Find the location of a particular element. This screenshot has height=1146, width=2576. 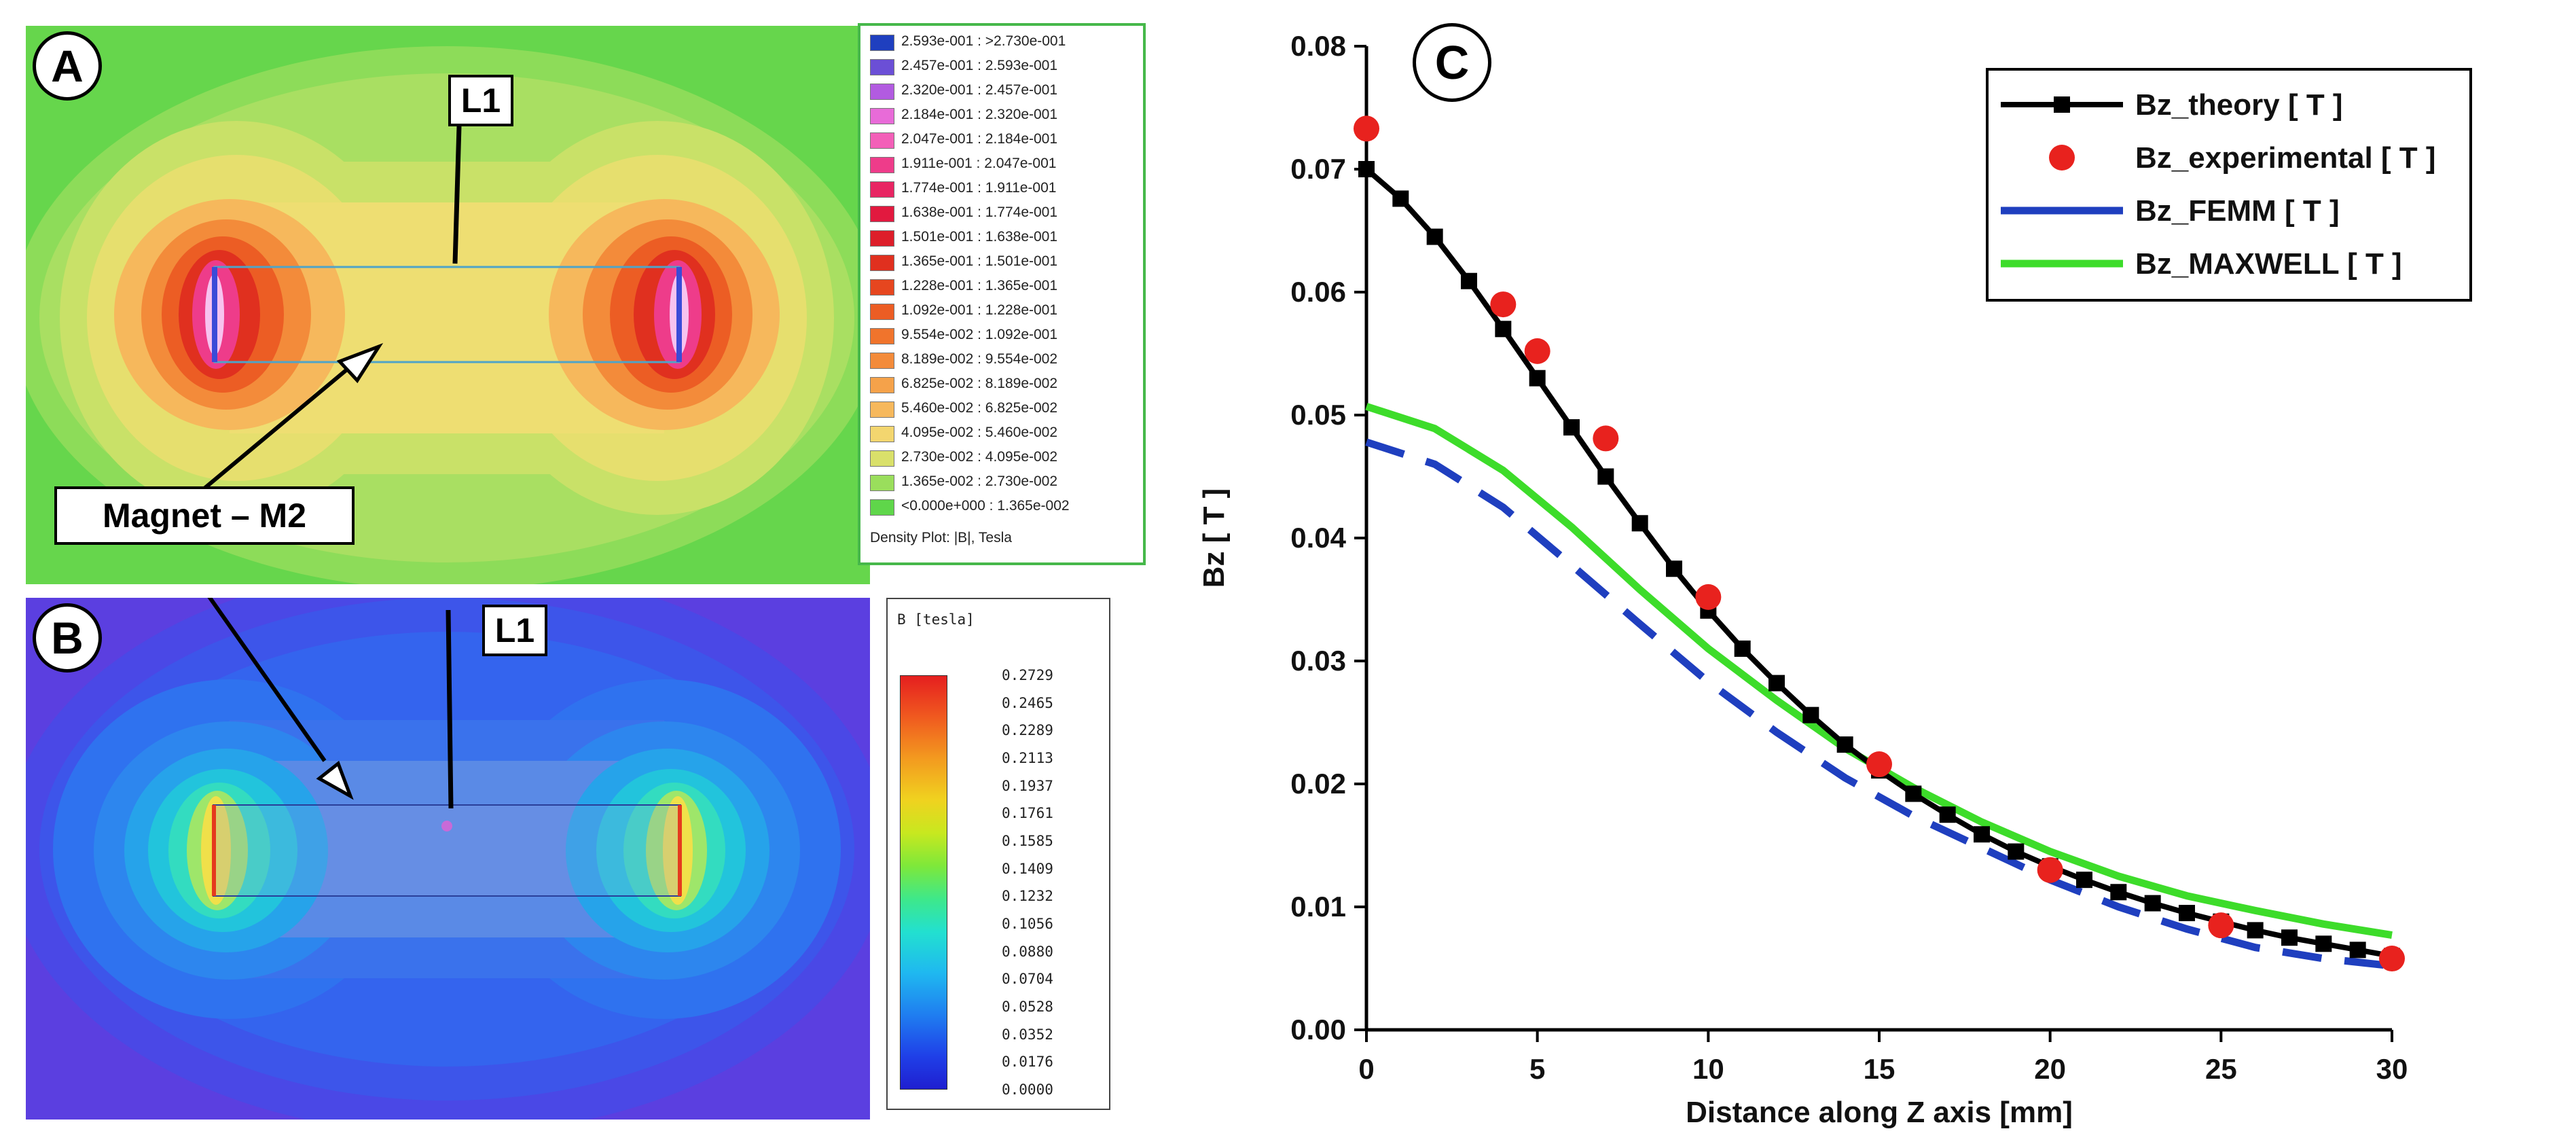

legend-a-range-label: 1.911e-001 : 2.047e-001 is located at coordinates (979, 164).